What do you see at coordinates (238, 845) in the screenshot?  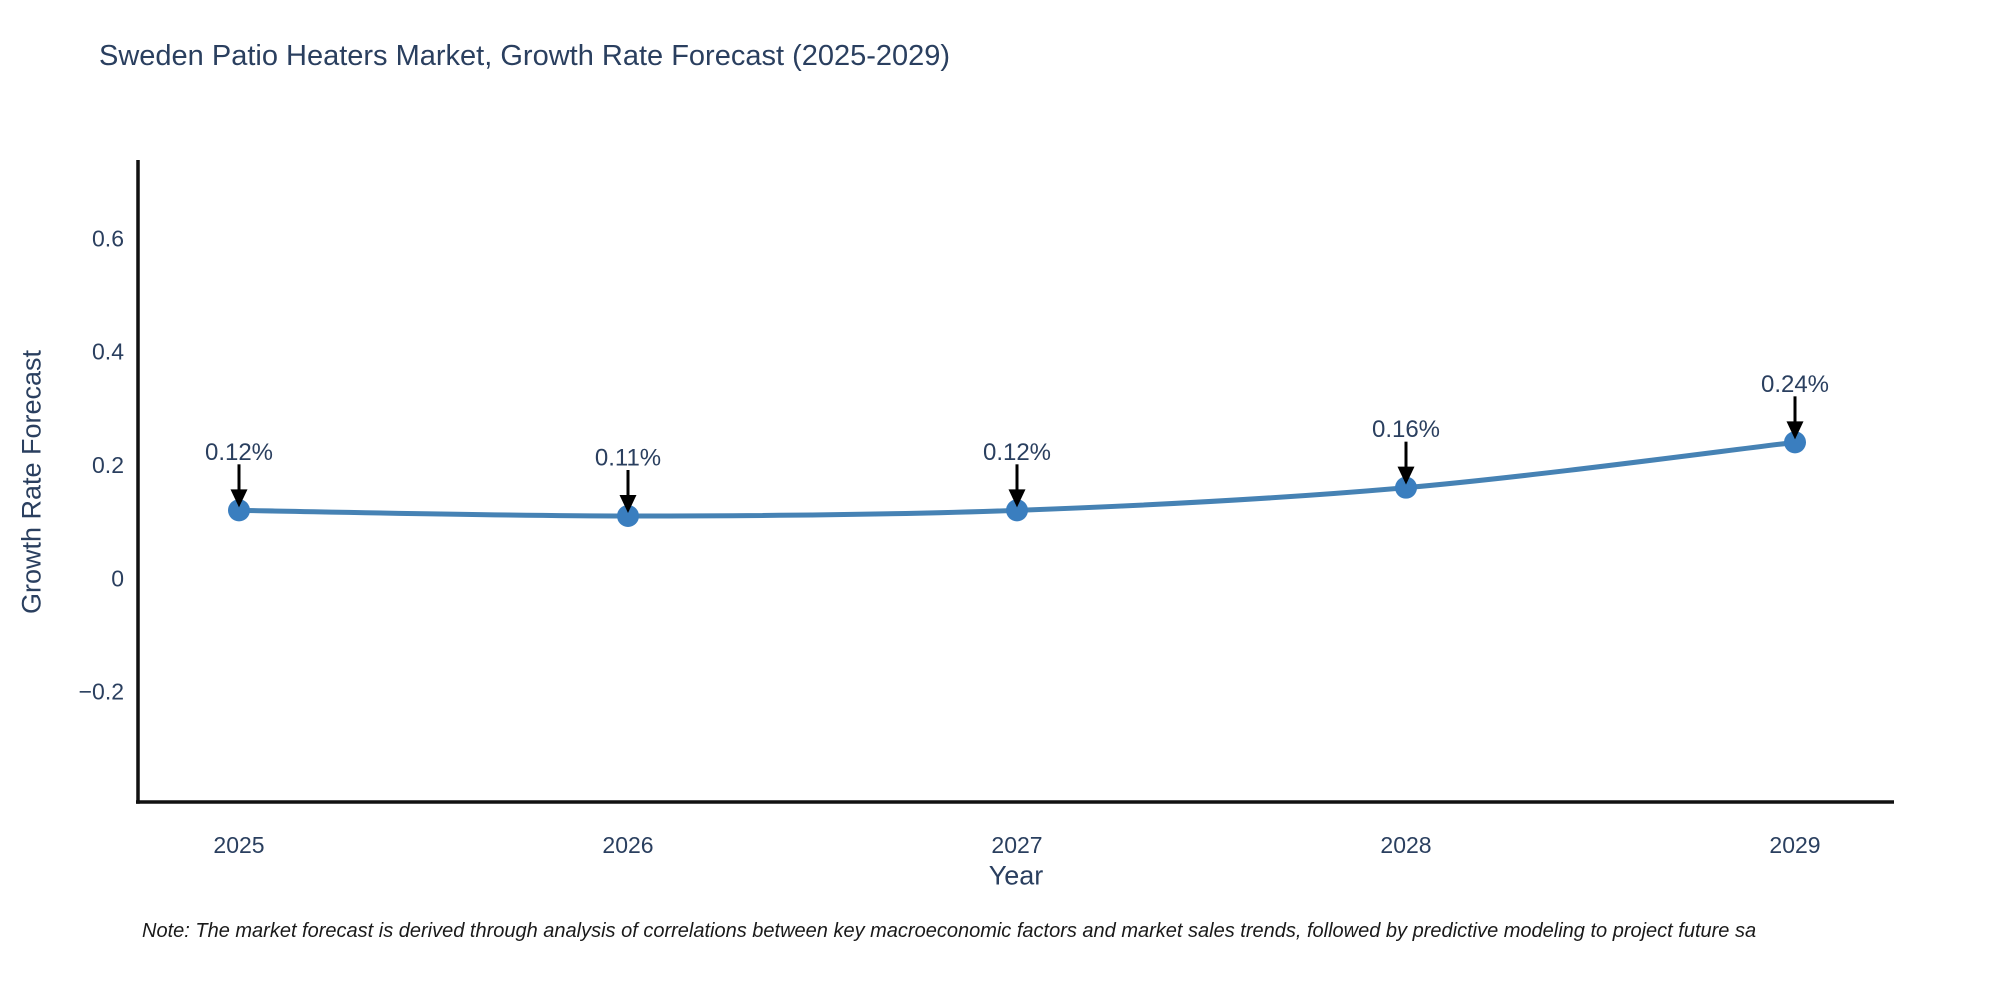 I see `x-tick-label: 2025` at bounding box center [238, 845].